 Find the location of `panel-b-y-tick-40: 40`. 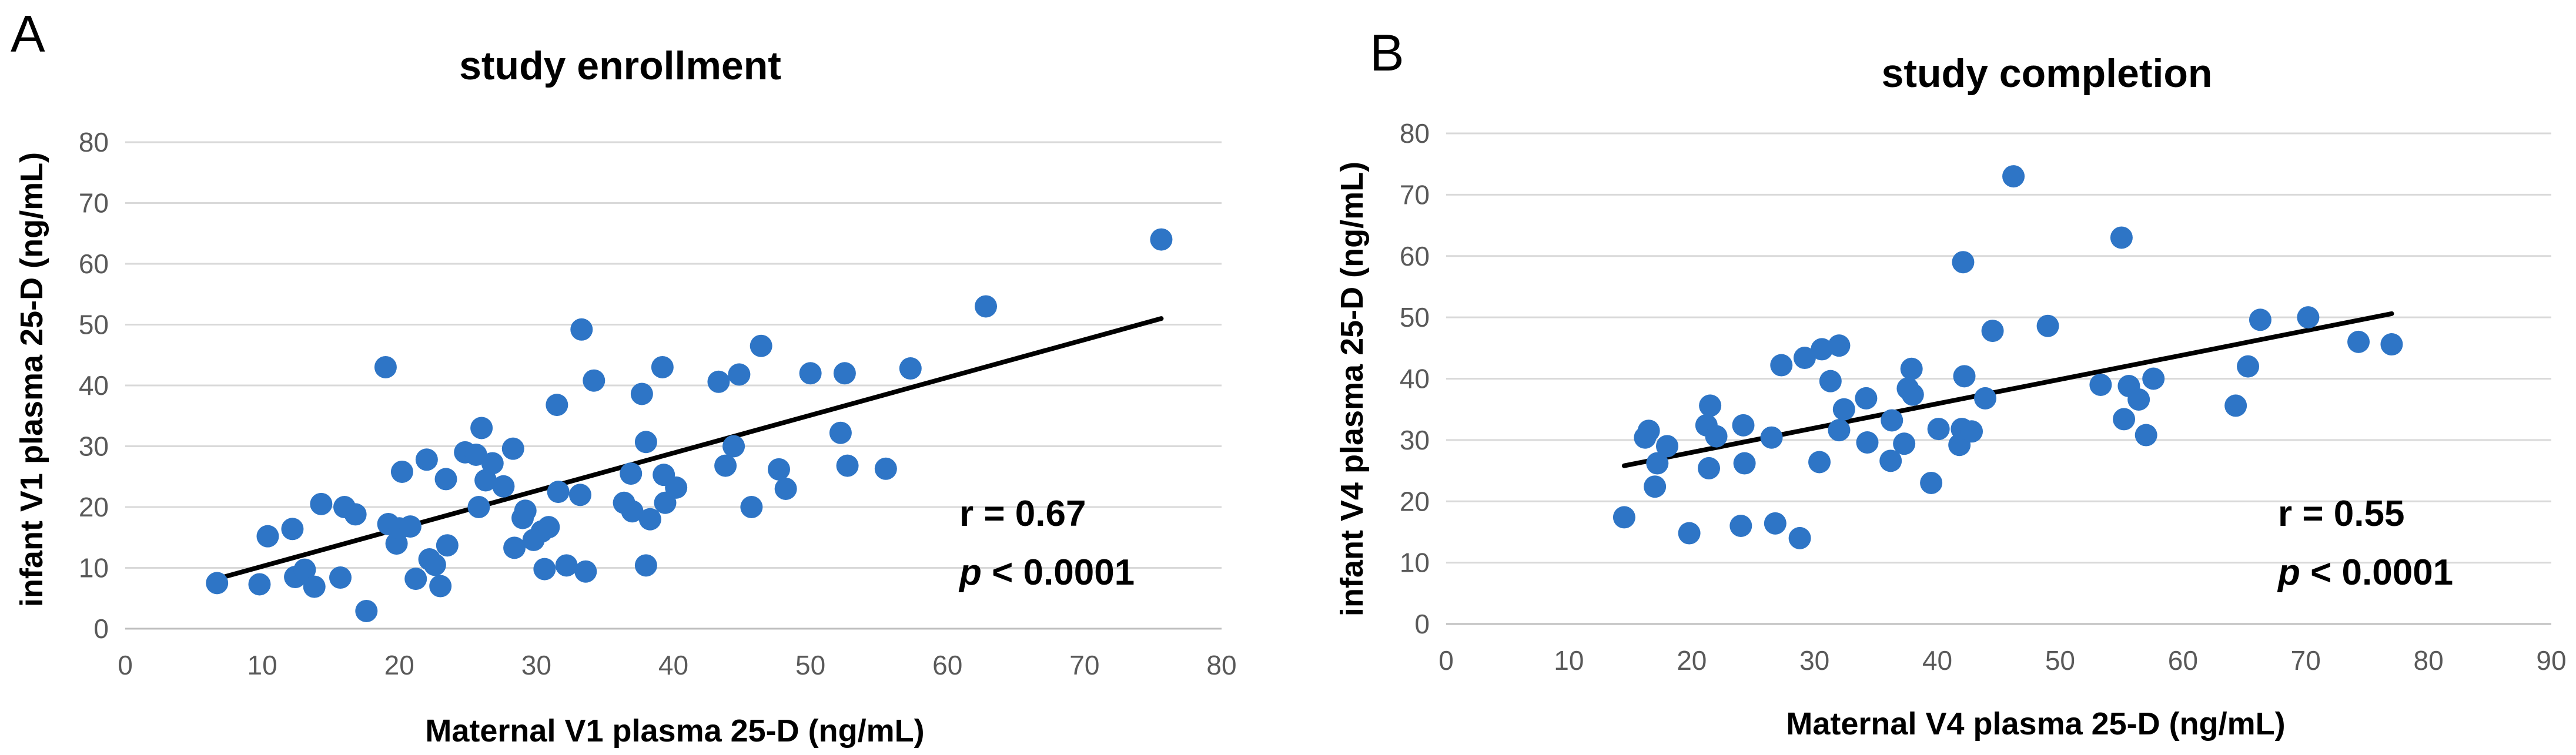

panel-b-y-tick-40: 40 is located at coordinates (1415, 379).